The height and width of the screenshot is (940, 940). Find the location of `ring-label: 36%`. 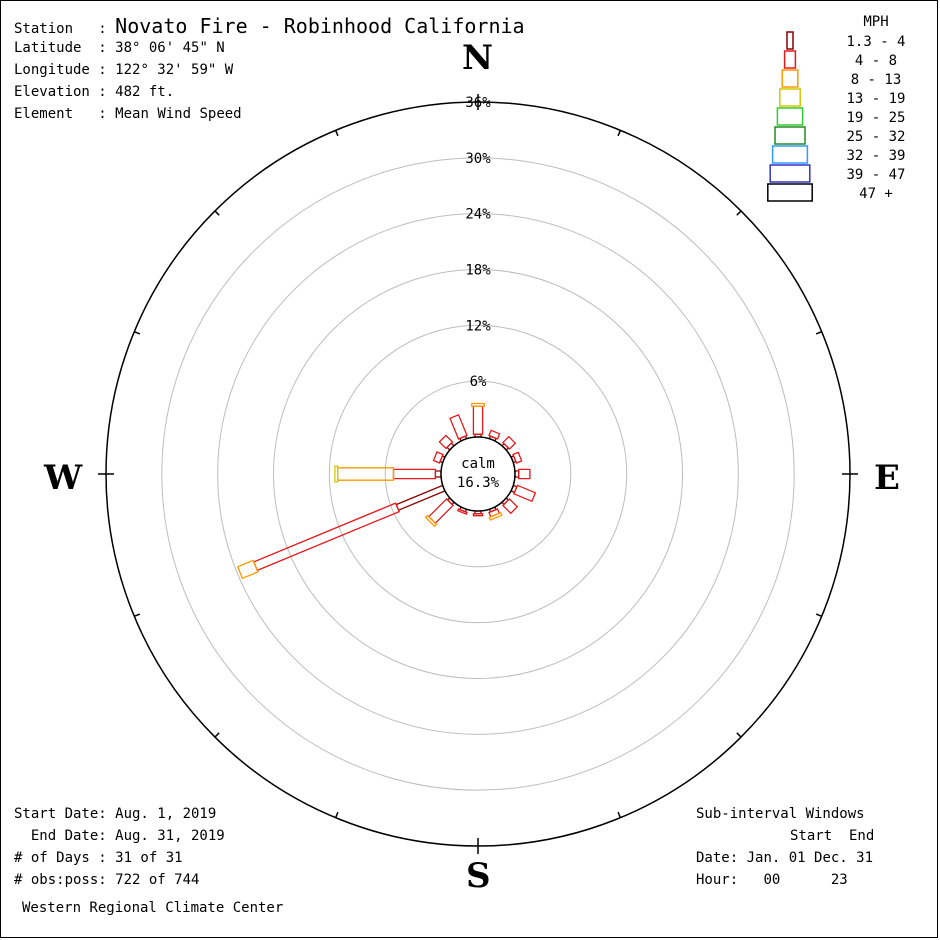

ring-label: 36% is located at coordinates (478, 103).